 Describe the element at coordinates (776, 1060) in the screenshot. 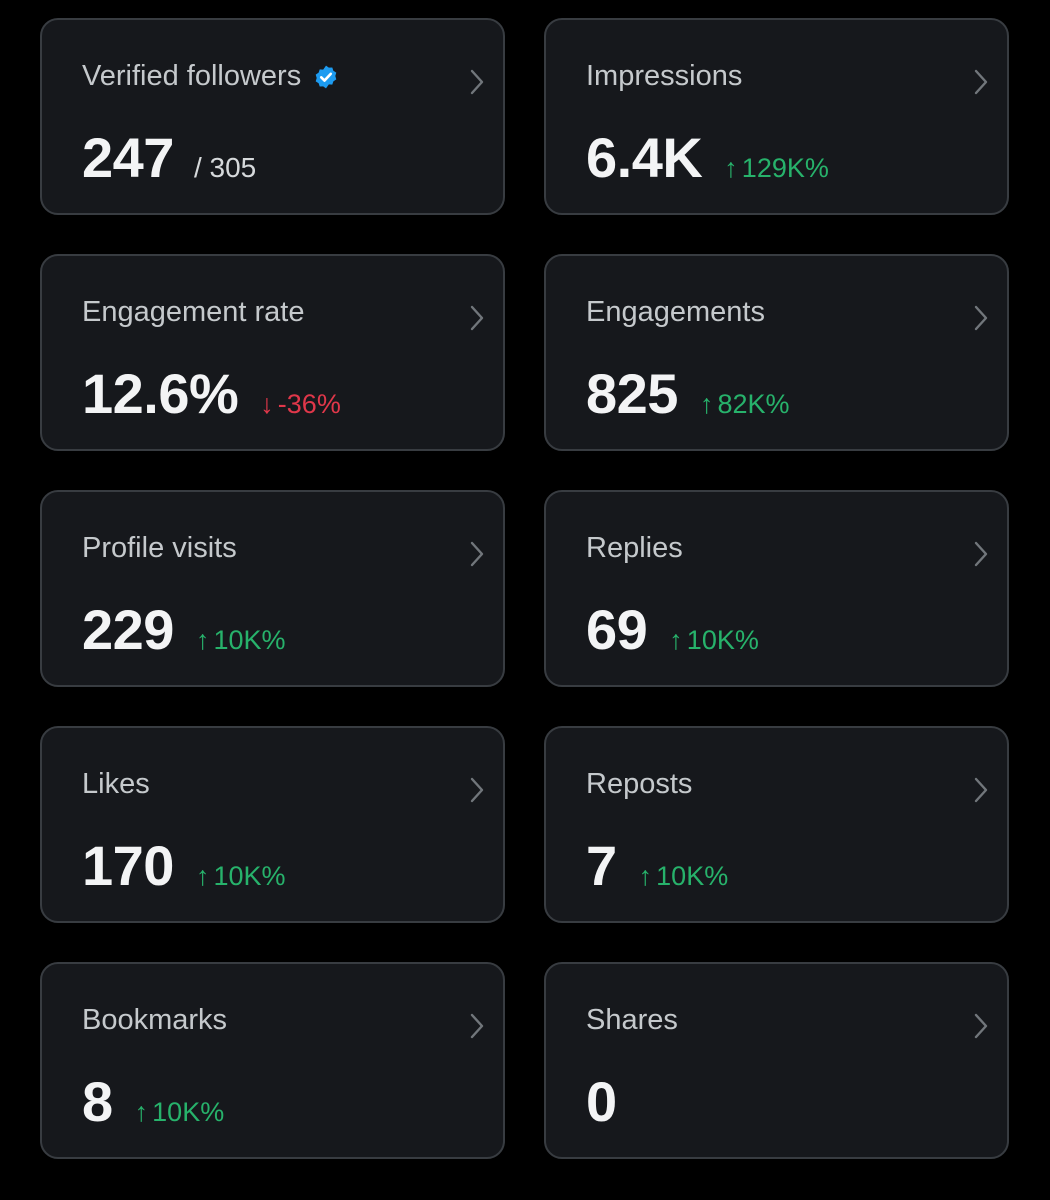

I see `card-shares: Shares 0` at that location.